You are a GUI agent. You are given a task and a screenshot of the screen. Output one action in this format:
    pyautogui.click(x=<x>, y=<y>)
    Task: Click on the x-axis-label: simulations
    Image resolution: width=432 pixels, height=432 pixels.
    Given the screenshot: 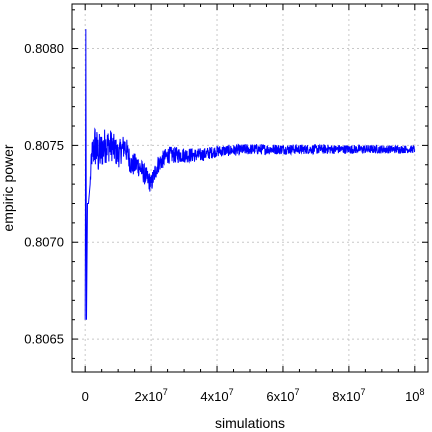 What is the action you would take?
    pyautogui.click(x=250, y=423)
    